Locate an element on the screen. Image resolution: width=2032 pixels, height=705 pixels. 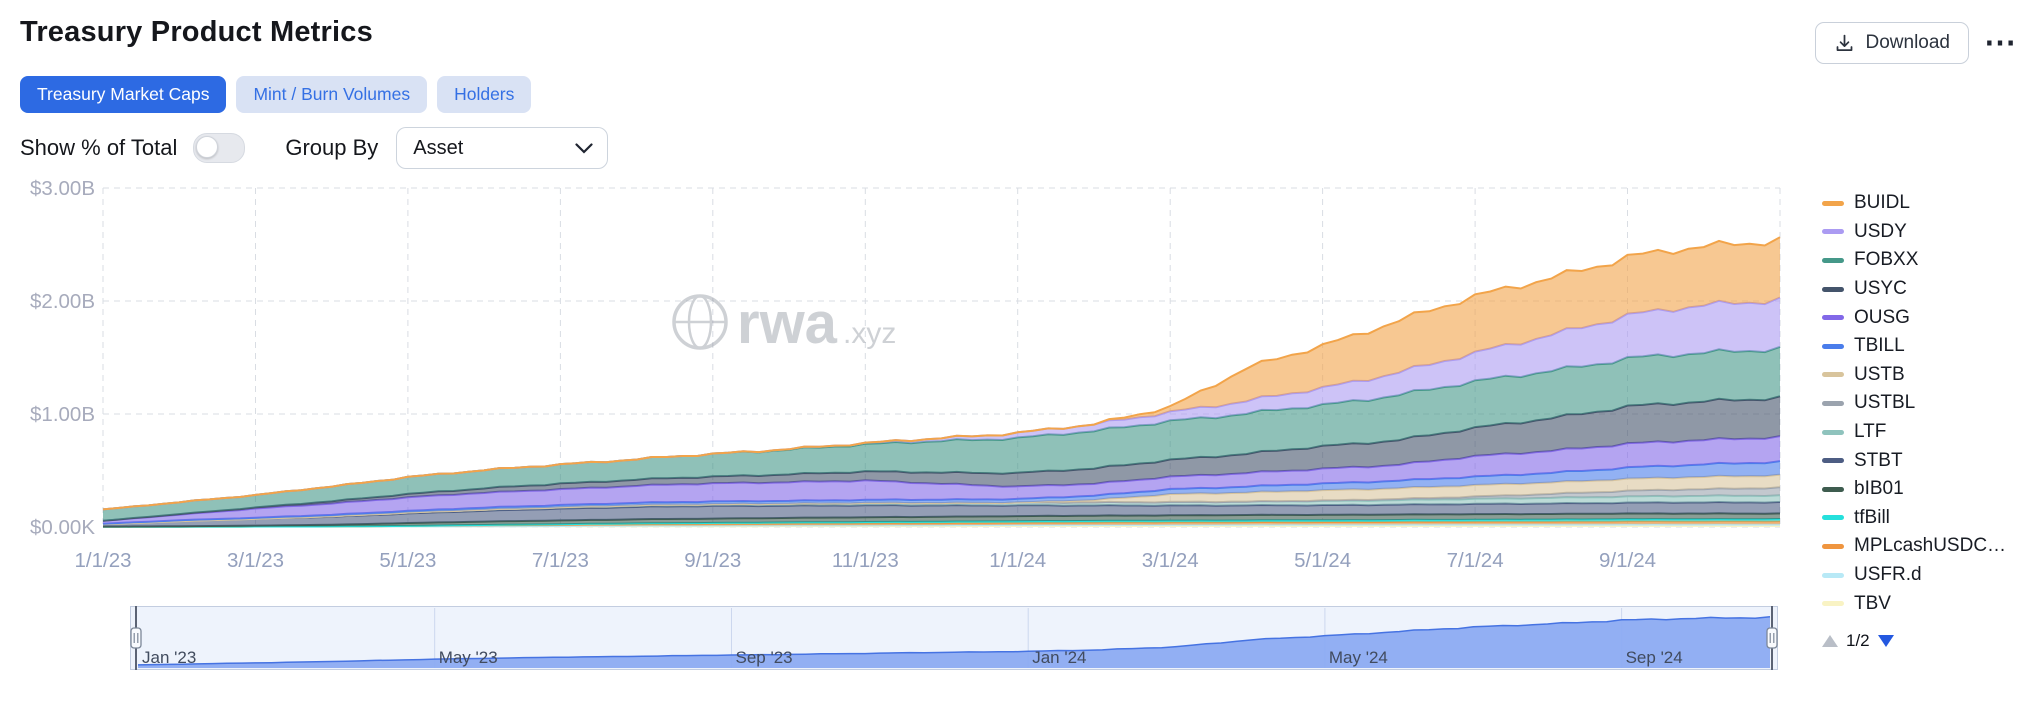
svg-text: 1/1/24 is located at coordinates (1017, 560).